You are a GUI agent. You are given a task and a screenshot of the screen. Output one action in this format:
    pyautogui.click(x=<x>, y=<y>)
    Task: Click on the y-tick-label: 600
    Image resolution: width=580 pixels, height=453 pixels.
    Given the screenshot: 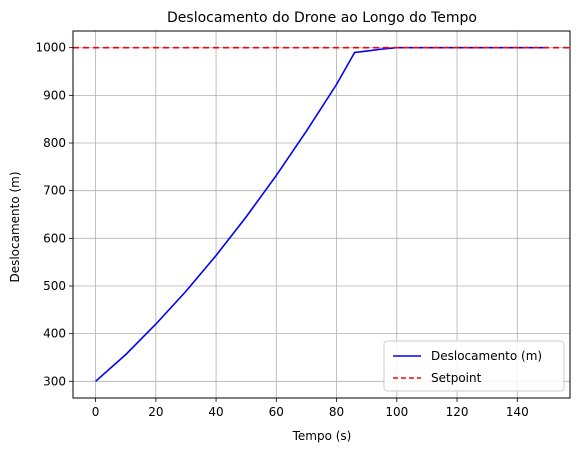 What is the action you would take?
    pyautogui.click(x=54, y=238)
    